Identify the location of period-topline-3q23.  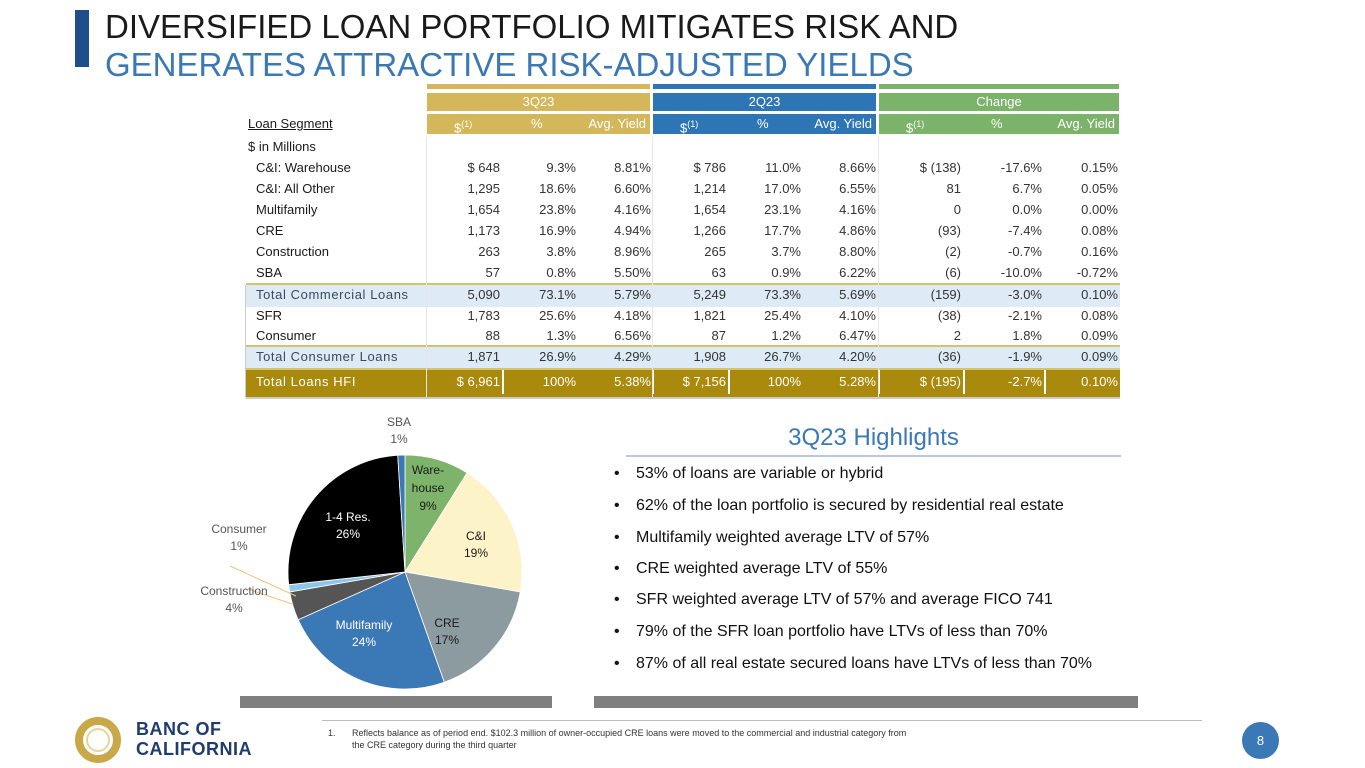
(538, 86).